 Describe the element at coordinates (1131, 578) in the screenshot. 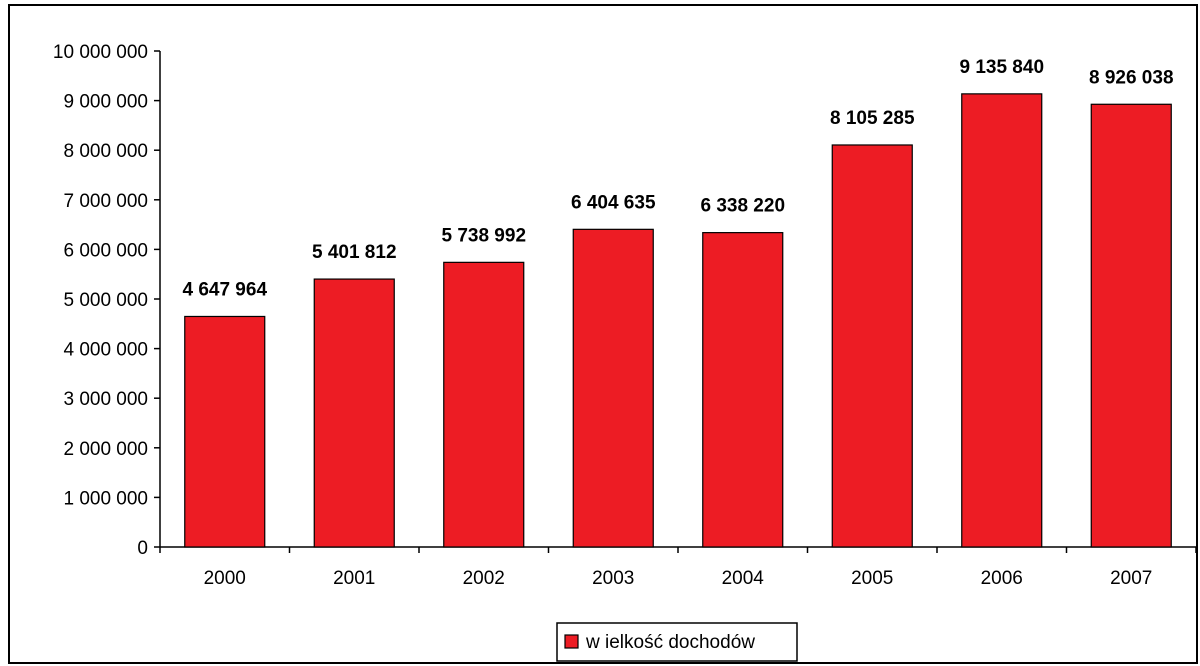

I see `x-tick-label: 2007` at that location.